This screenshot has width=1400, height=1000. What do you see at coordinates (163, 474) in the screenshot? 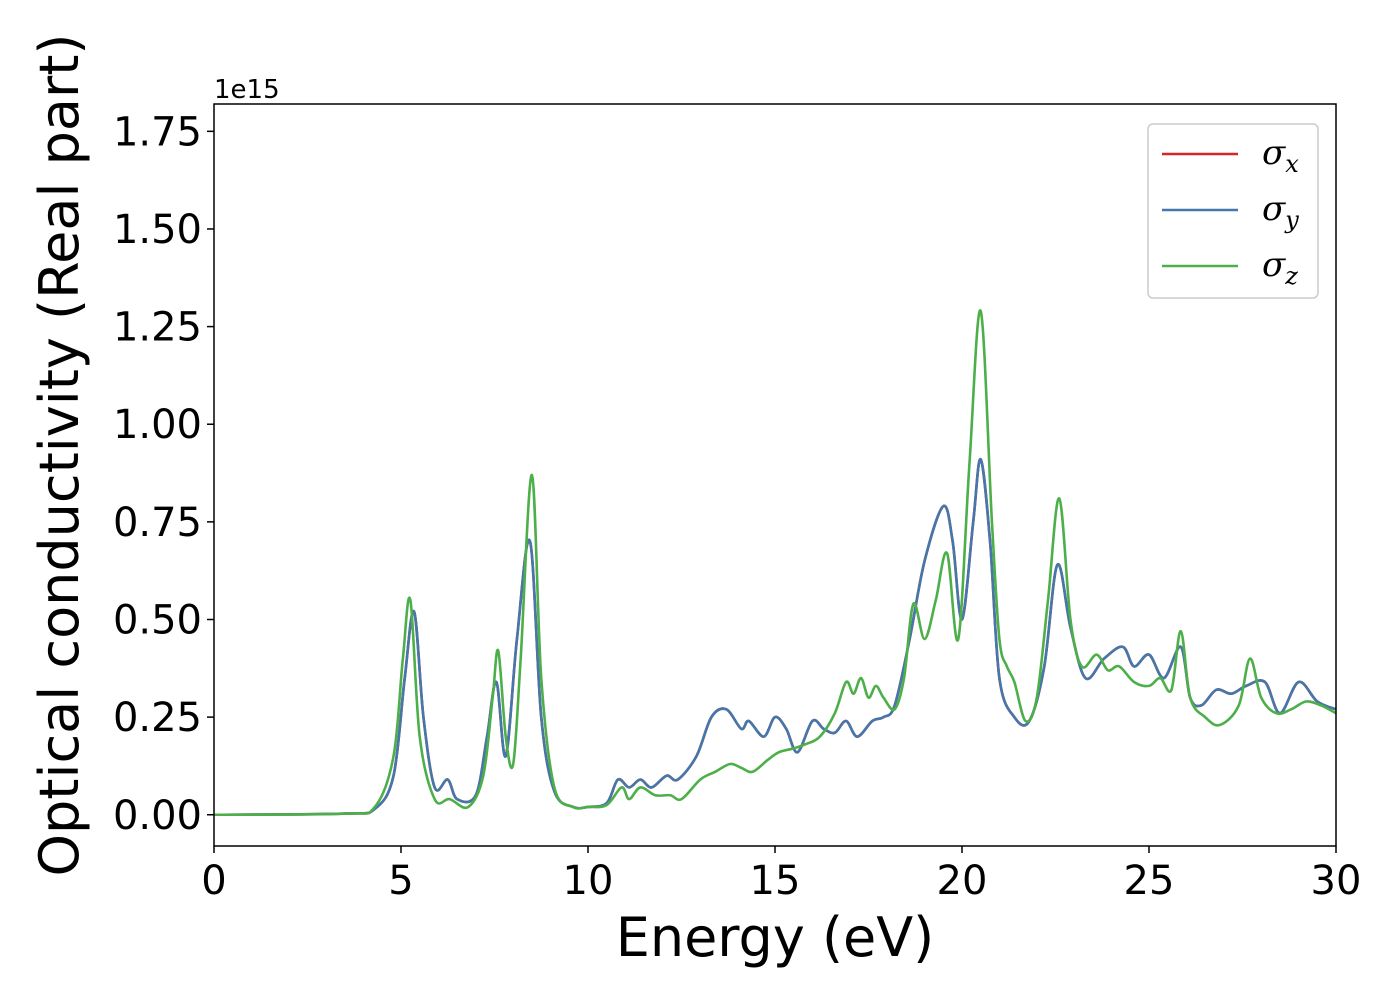
I see `y-axis-ticks: 0.00 0.25 0.50 0.75 1.00 1.25 1.50 1.75` at bounding box center [163, 474].